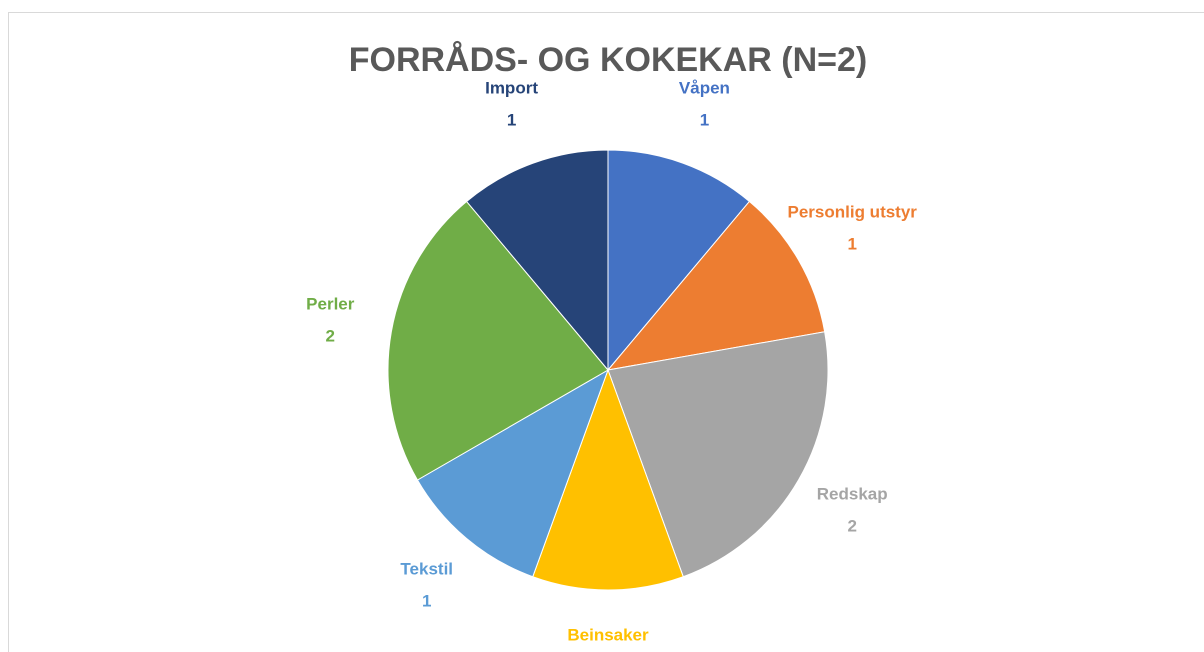  Describe the element at coordinates (608, 60) in the screenshot. I see `chart-title: FORRÅDS- OG KOKEKAR (N=2)` at that location.